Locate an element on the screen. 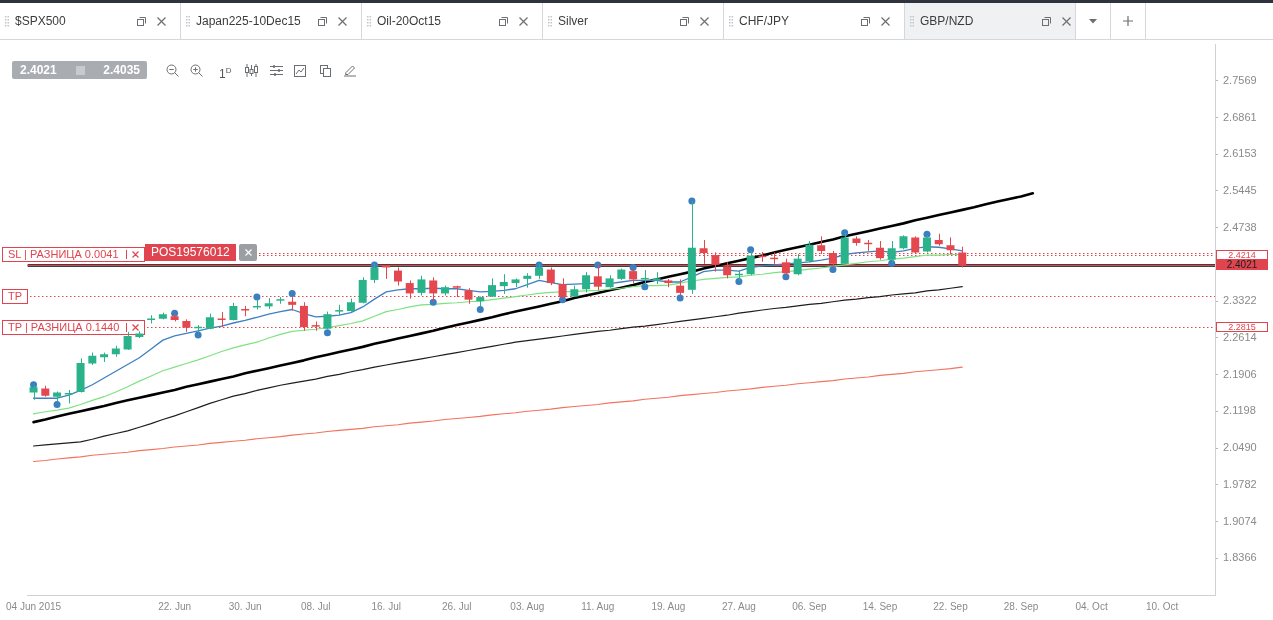 The image size is (1273, 620). y-tick-label: 2.5445 is located at coordinates (1240, 189).